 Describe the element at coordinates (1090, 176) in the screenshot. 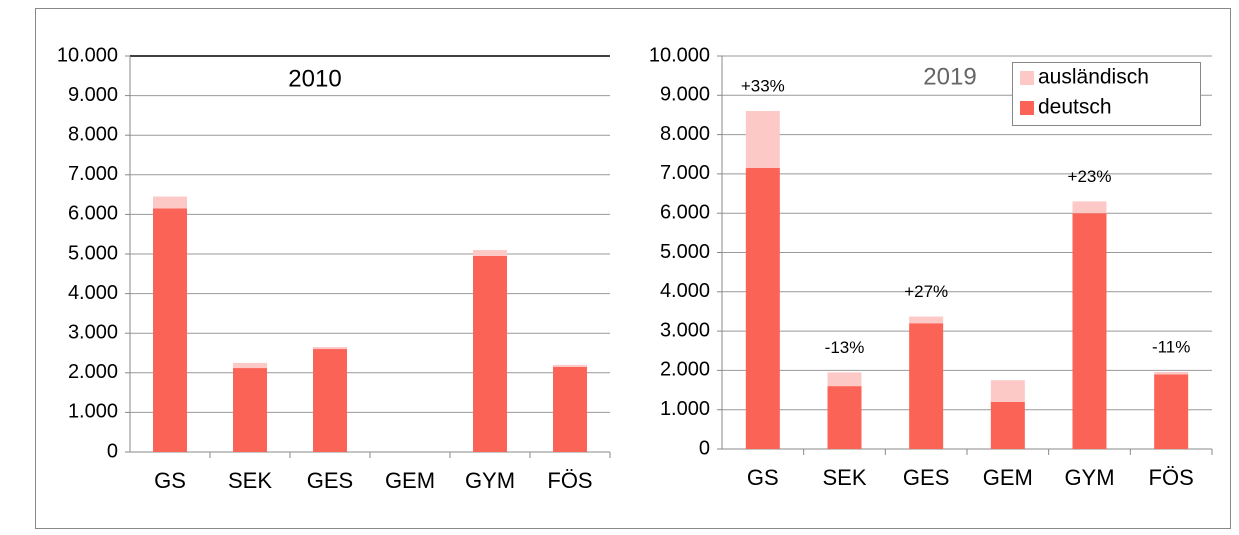

I see `change-label: +23%` at that location.